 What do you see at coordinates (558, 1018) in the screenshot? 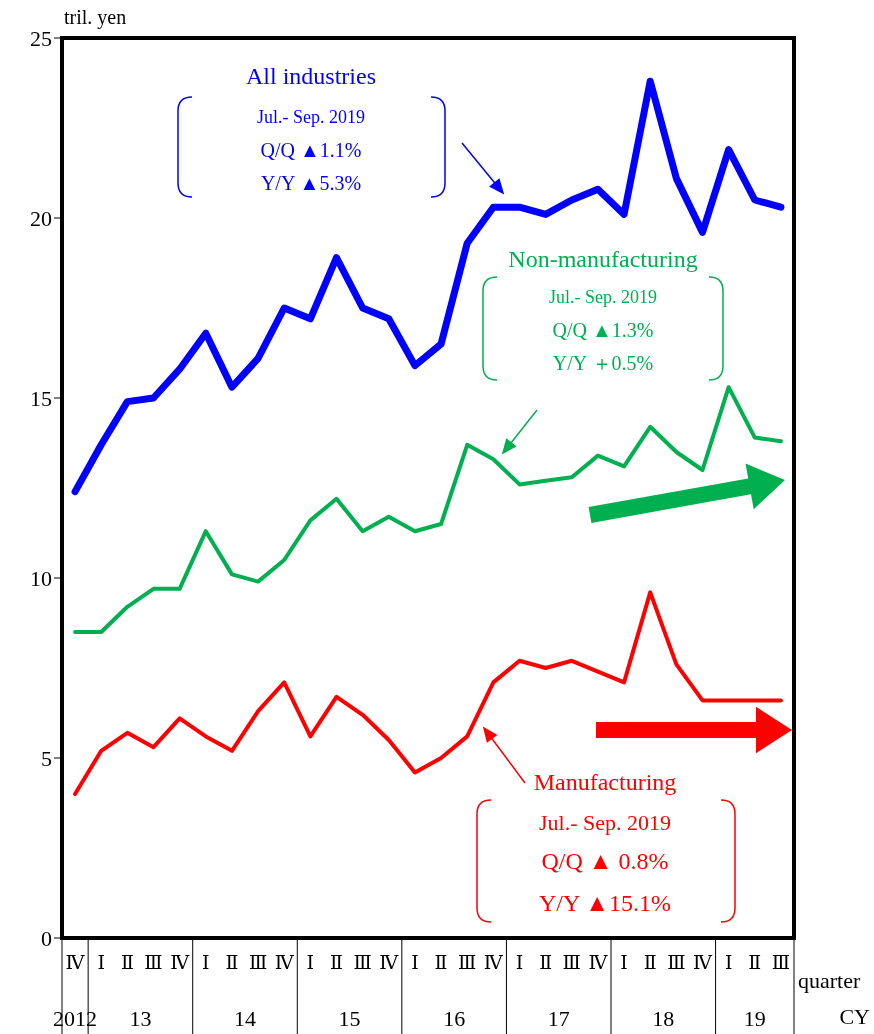
I see `text: 17` at bounding box center [558, 1018].